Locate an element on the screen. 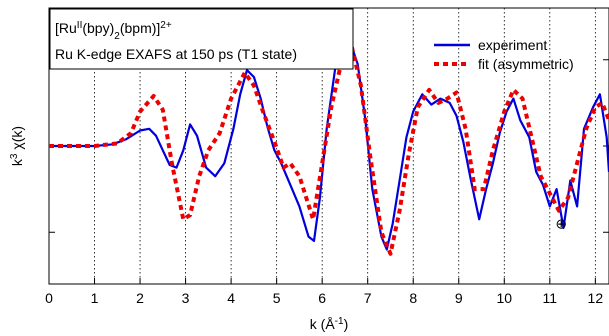 The image size is (609, 336). legend: experiment fit (asymmetric) is located at coordinates (504, 54).